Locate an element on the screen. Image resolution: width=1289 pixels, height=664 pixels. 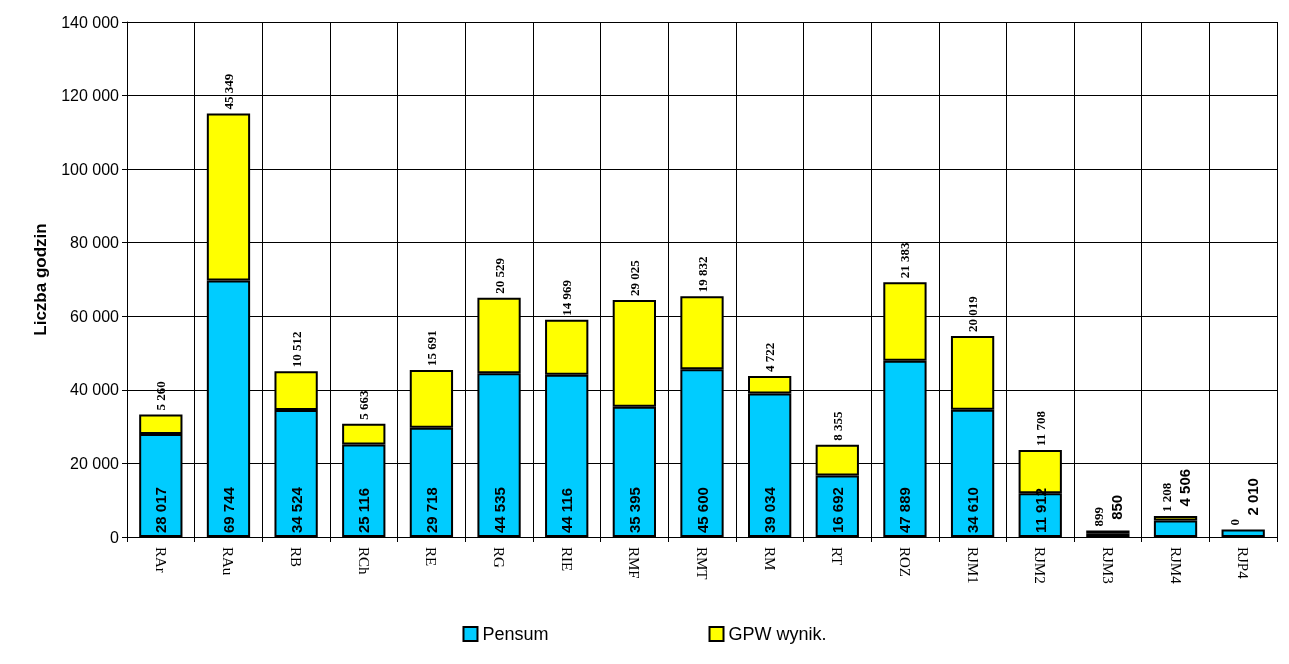
data-label: 44 535 is located at coordinates (499, 510).